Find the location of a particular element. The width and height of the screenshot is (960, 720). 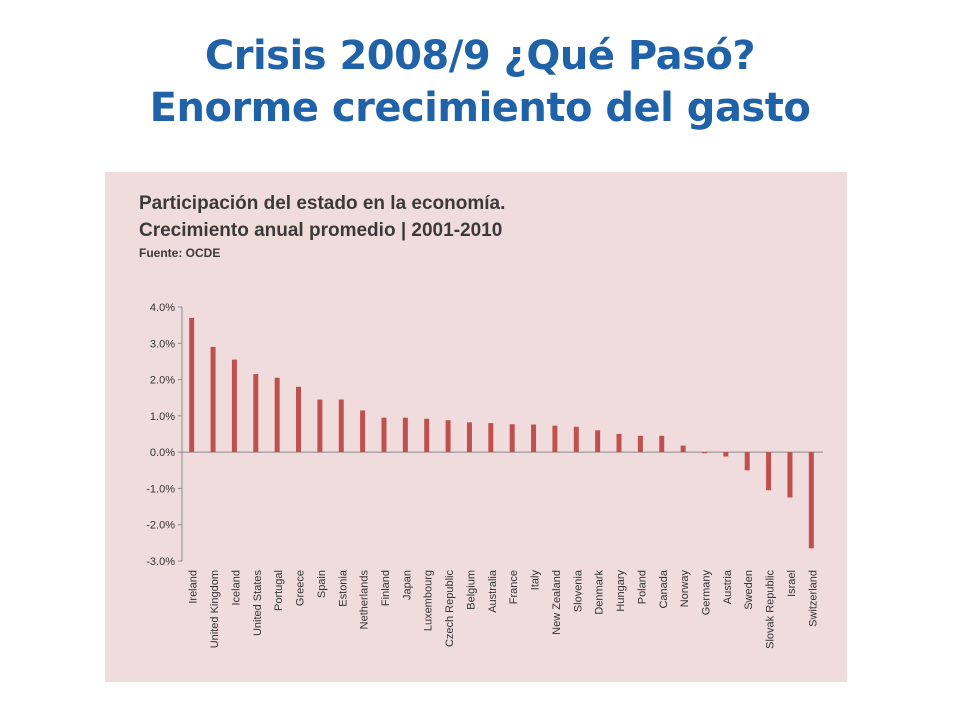

x-tick-label: Australia is located at coordinates (493, 591).